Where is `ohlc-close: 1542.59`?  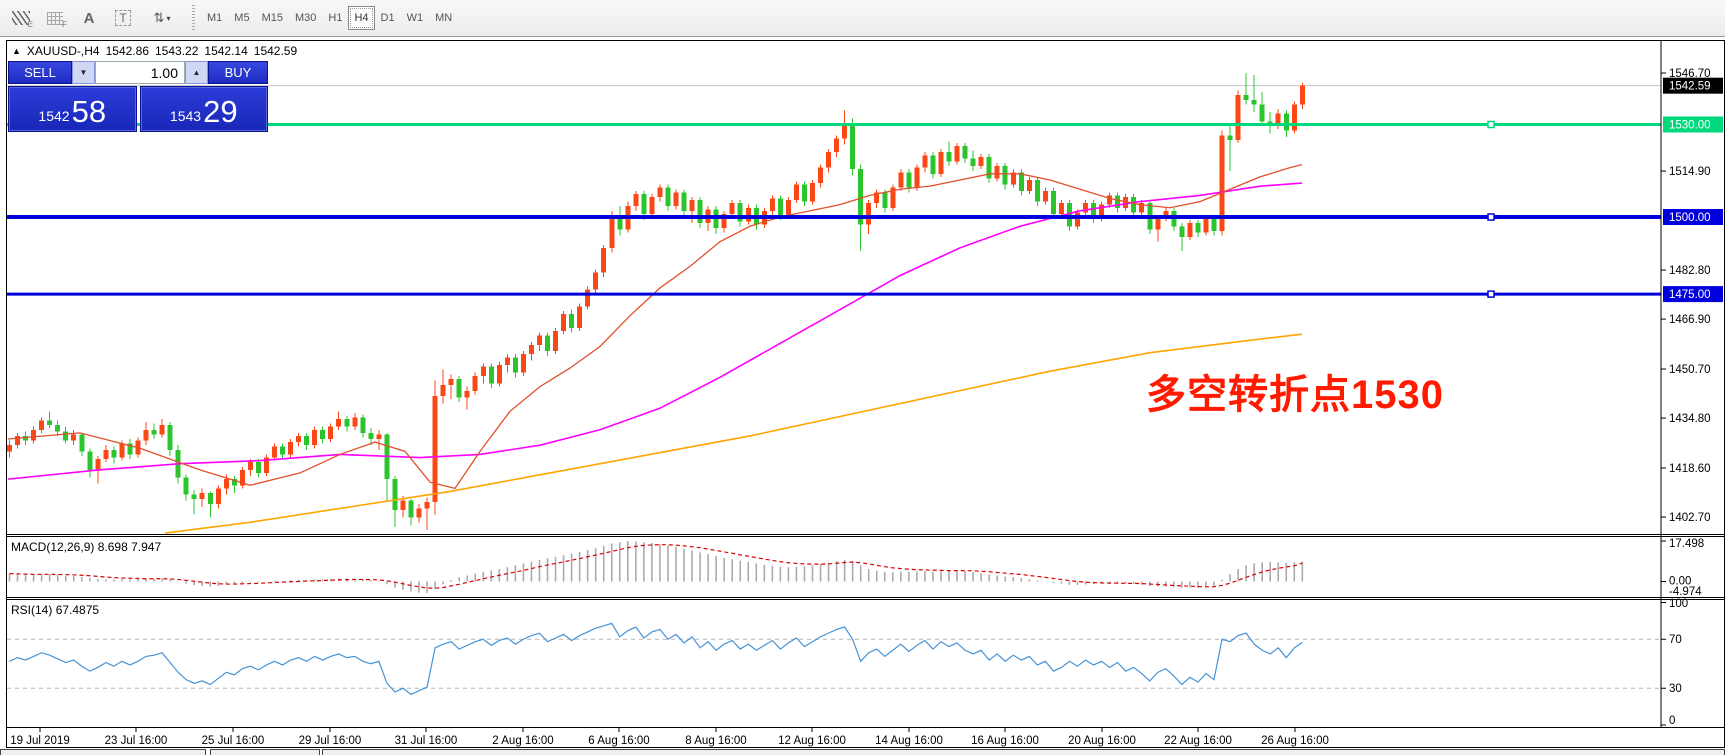
ohlc-close: 1542.59 is located at coordinates (275, 51).